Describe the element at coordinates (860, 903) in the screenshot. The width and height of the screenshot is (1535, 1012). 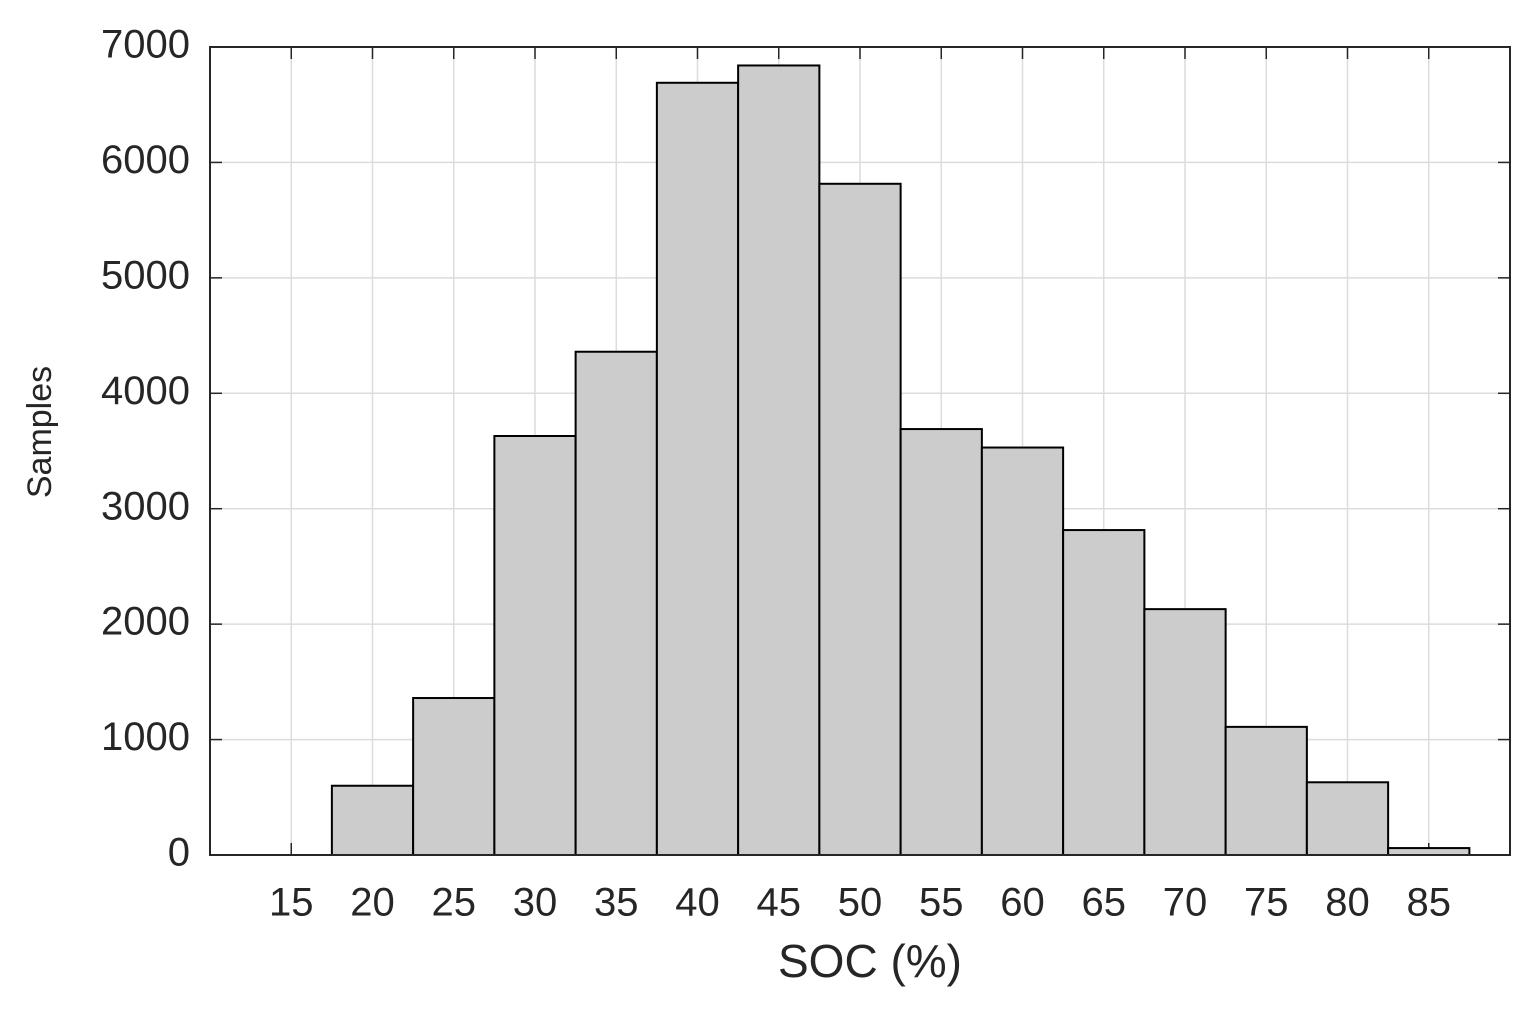
I see `x-tick-label: 50` at that location.